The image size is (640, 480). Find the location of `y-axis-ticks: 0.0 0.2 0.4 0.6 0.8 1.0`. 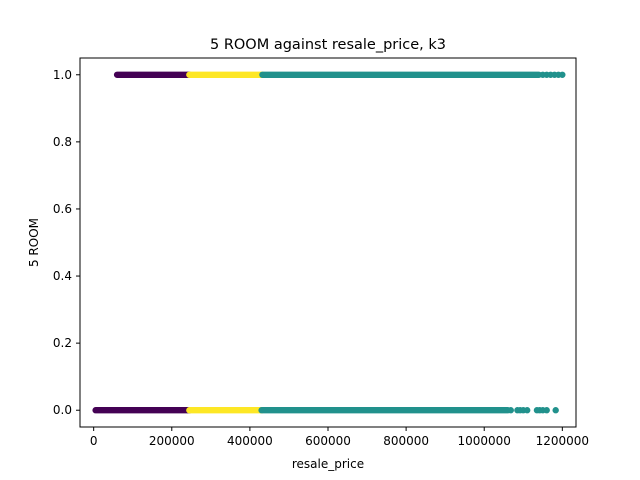

y-axis-ticks: 0.0 0.2 0.4 0.6 0.8 1.0 is located at coordinates (66, 242).